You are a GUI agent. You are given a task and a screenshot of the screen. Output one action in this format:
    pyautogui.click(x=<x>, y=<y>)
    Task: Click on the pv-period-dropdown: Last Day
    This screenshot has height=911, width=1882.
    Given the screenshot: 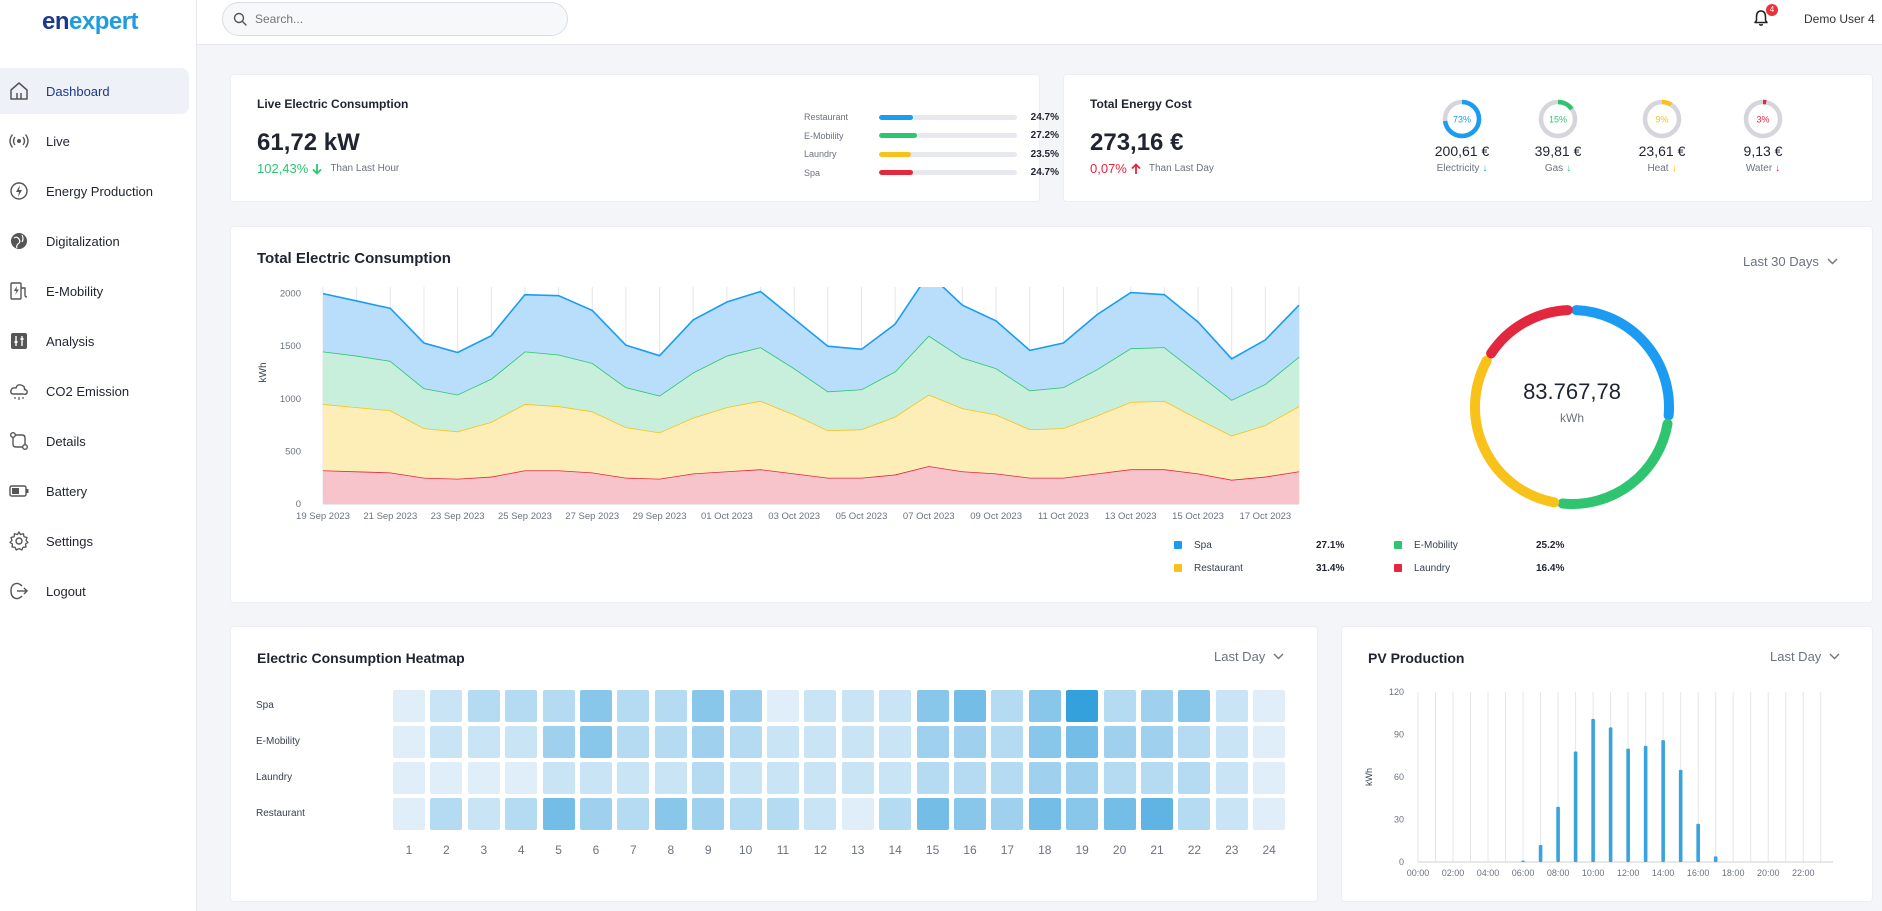 What is the action you would take?
    pyautogui.click(x=1805, y=656)
    